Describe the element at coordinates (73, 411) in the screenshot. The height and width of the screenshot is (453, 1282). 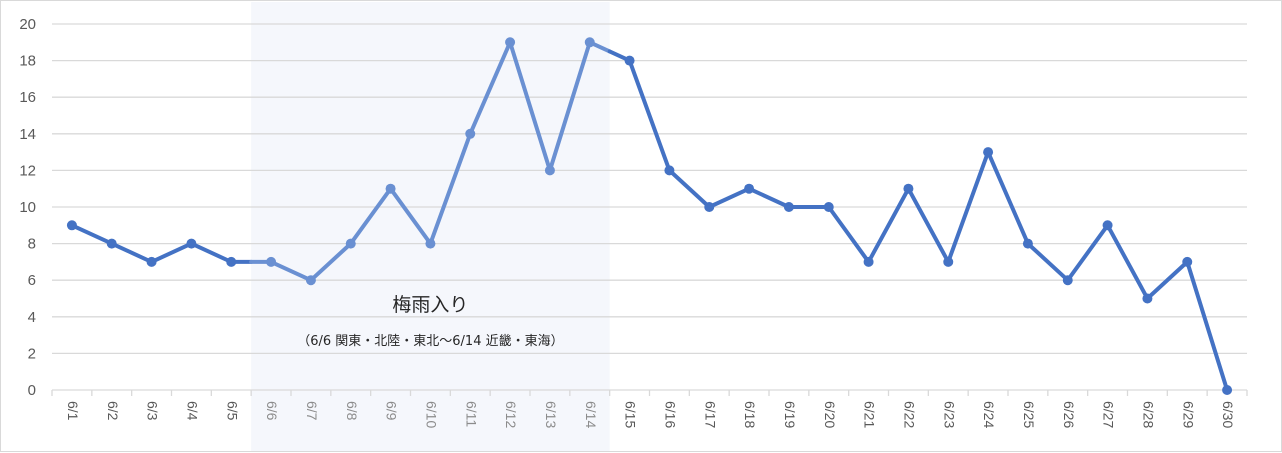
I see `x-tick-label: 6/1` at that location.